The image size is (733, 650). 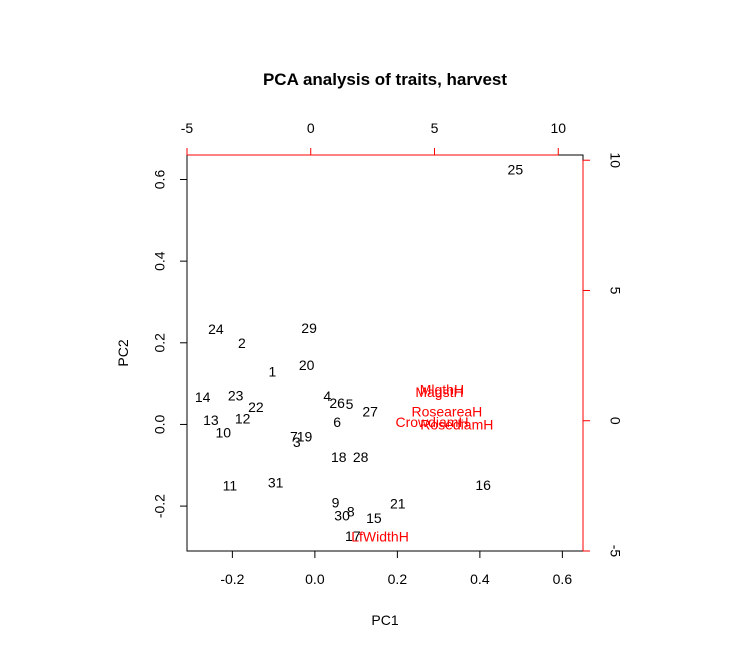 I want to click on bottom-axis: -0.2 0.0 0.2 0.4 0.6, so click(x=396, y=568).